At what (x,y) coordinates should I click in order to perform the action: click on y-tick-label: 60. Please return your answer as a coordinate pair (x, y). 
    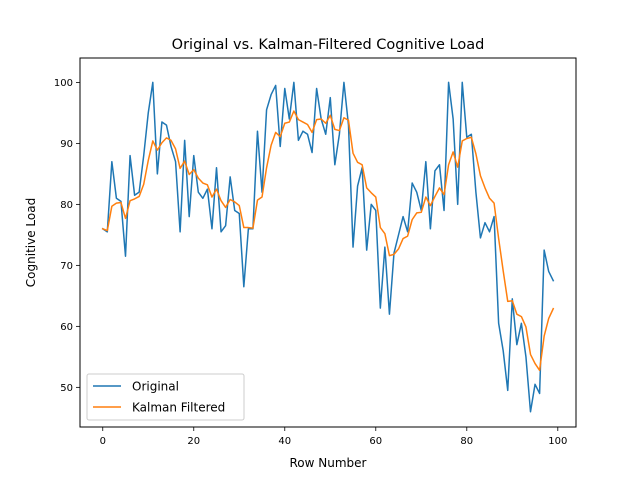
    Looking at the image, I should click on (66, 327).